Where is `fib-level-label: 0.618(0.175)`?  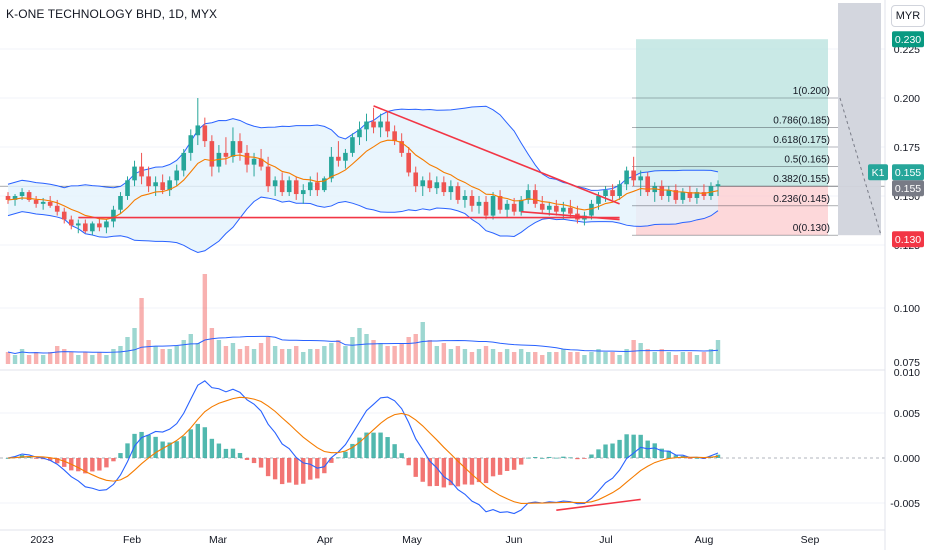 fib-level-label: 0.618(0.175) is located at coordinates (801, 140).